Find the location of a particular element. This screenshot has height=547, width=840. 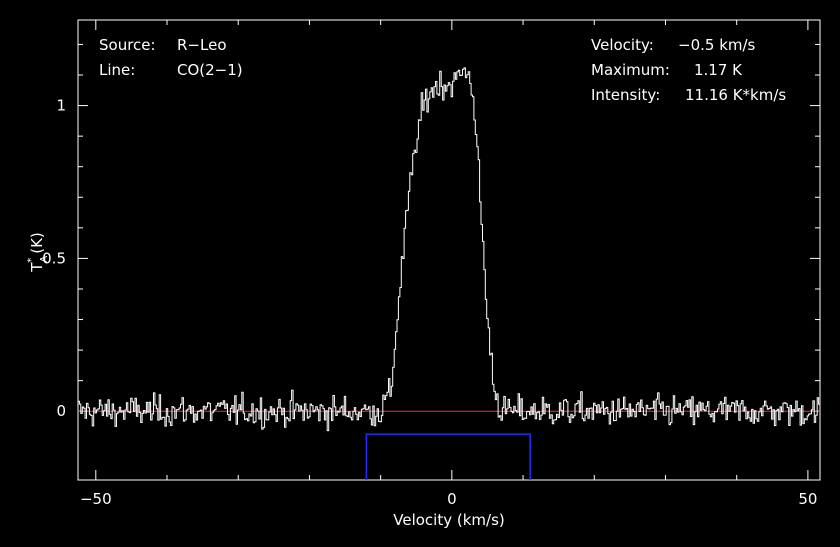

maximum-value: 1.17 K is located at coordinates (718, 70).